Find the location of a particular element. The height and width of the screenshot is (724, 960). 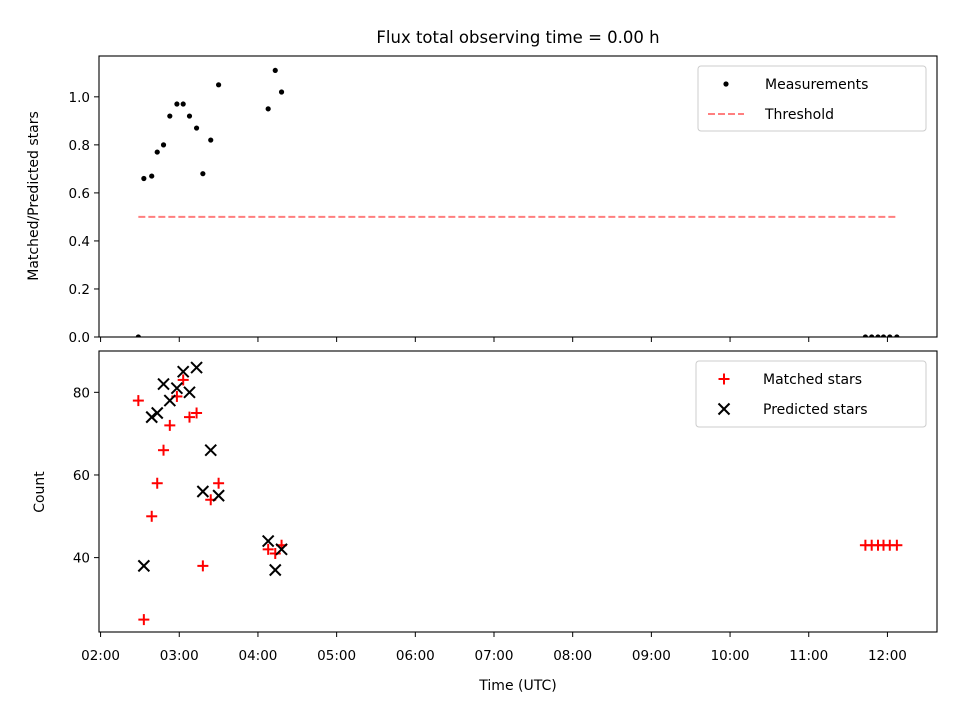

legend-predicted-stars-label: Predicted stars is located at coordinates (815, 410).